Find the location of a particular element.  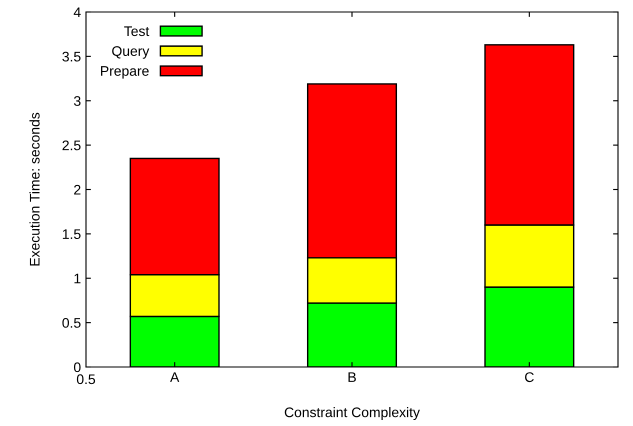

y-tick-label: 2.5 is located at coordinates (71, 145).